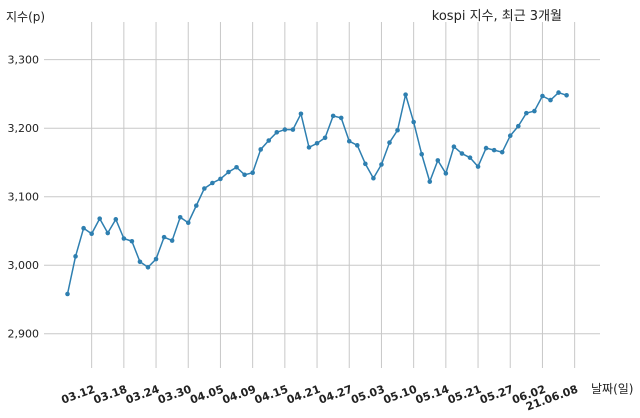  What do you see at coordinates (24, 265) in the screenshot?
I see `y-tick-label: 3,000` at bounding box center [24, 265].